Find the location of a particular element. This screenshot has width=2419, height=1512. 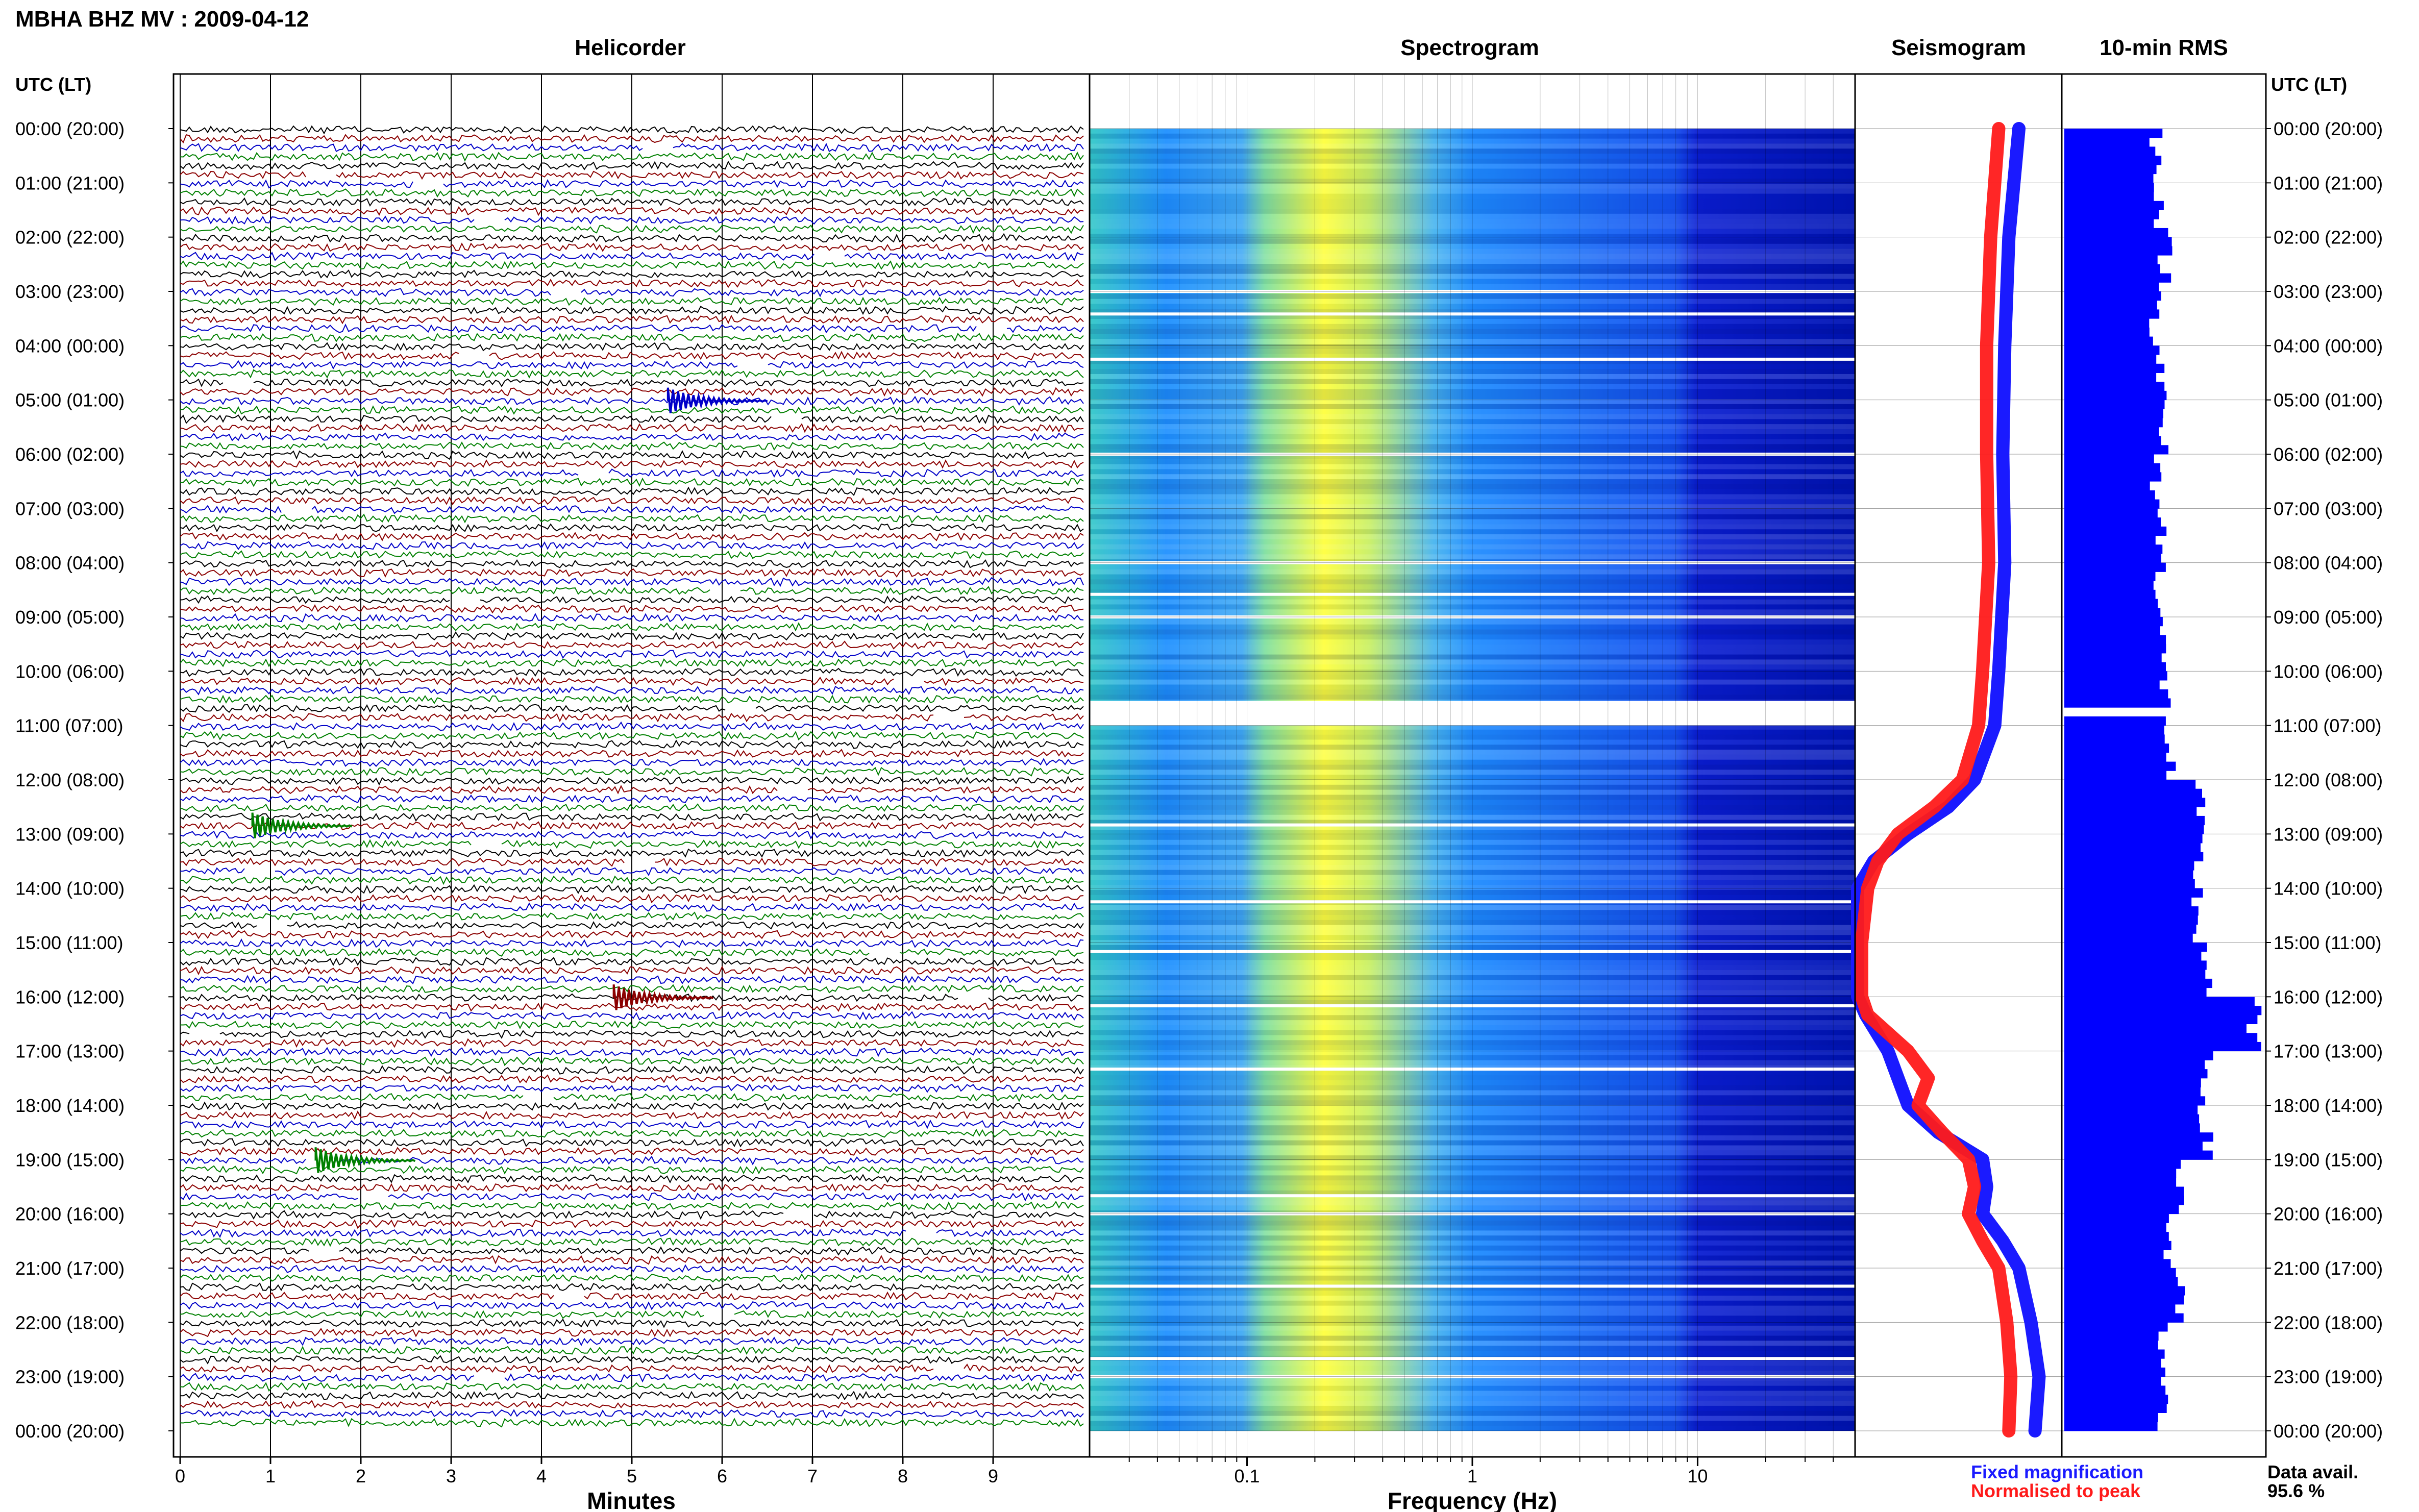

seismogram-frame is located at coordinates (1958, 765).